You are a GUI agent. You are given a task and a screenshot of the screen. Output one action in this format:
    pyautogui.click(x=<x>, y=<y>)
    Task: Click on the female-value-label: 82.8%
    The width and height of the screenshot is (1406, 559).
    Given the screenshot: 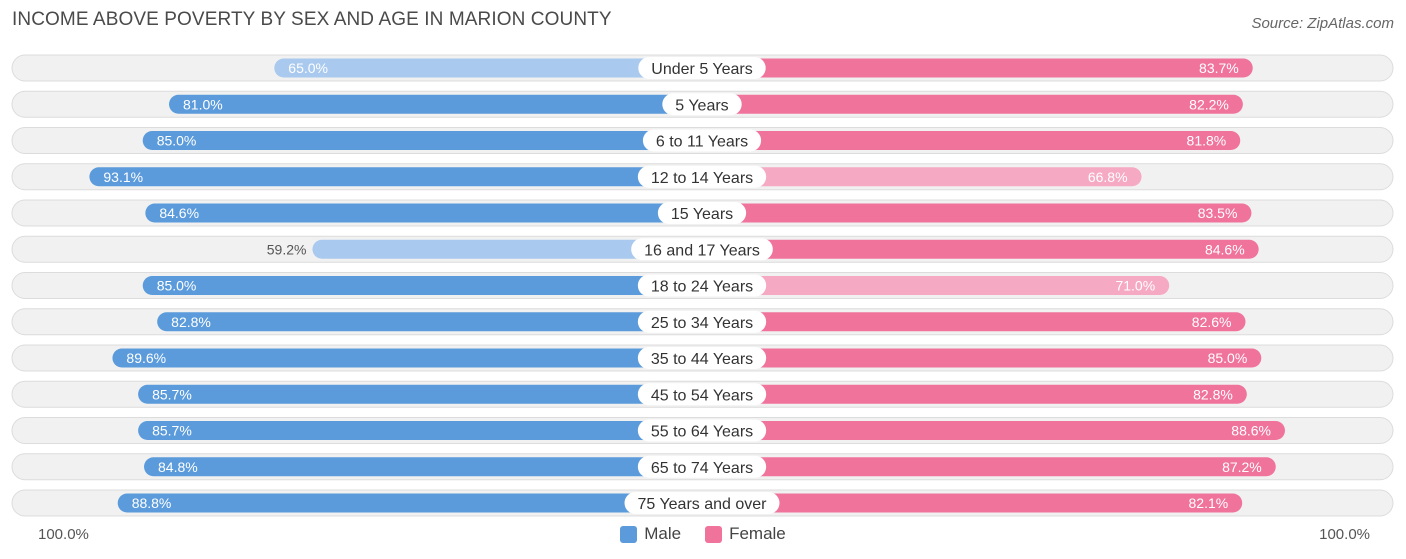 What is the action you would take?
    pyautogui.click(x=1213, y=394)
    